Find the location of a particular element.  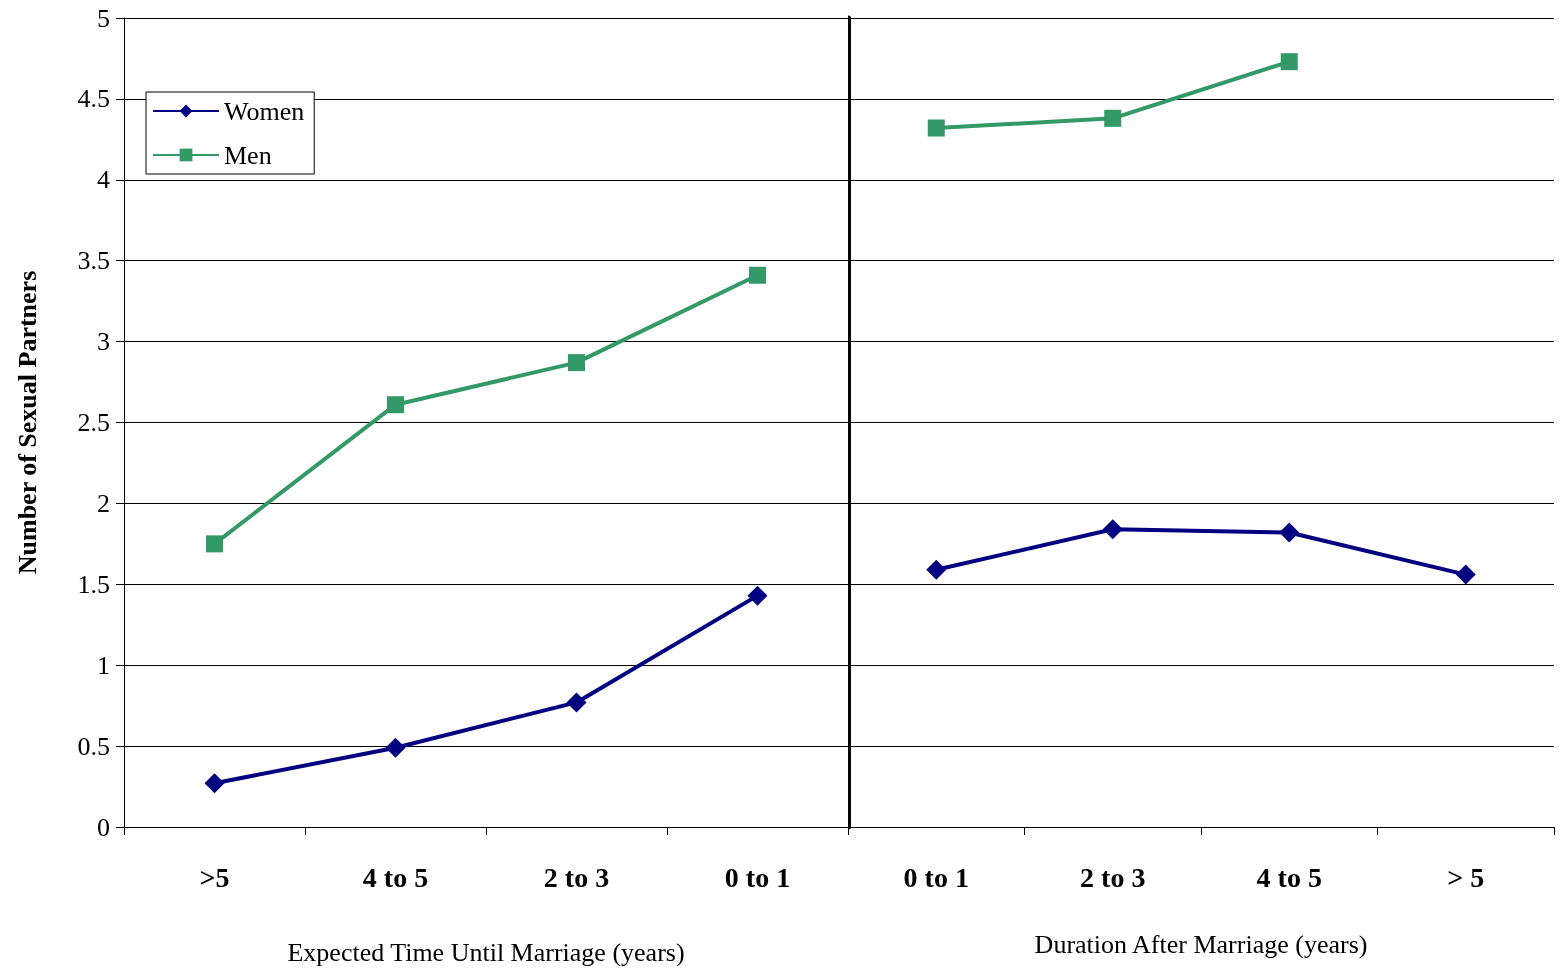

y-tick-label: 1 is located at coordinates (103, 665).